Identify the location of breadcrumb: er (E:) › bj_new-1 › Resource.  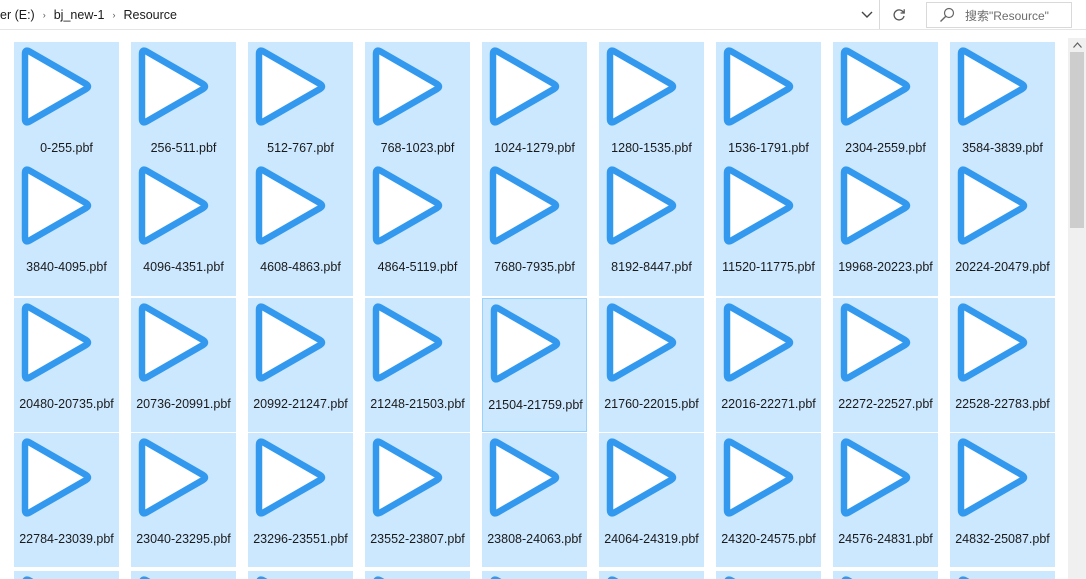
(440, 14).